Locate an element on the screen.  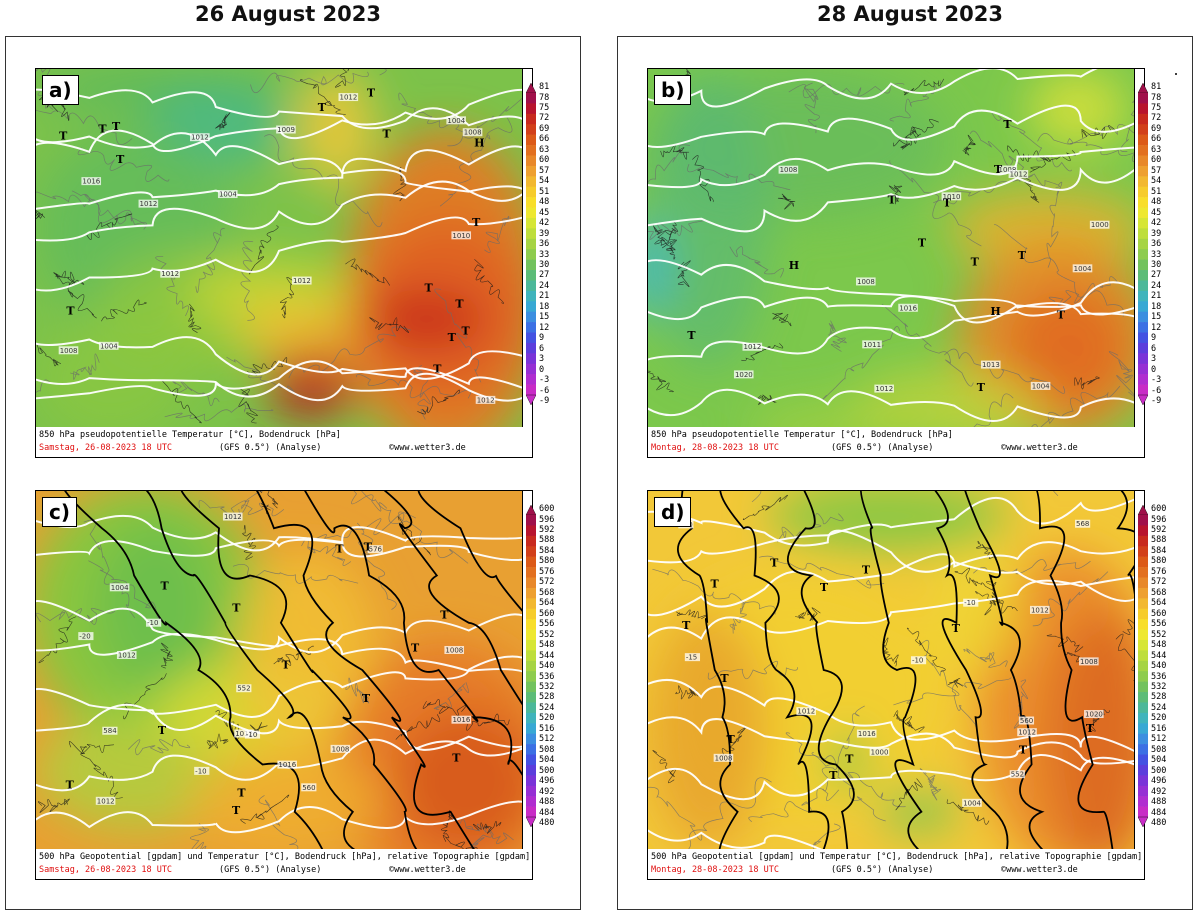
colorbar-tick: 556 is located at coordinates (547, 624).